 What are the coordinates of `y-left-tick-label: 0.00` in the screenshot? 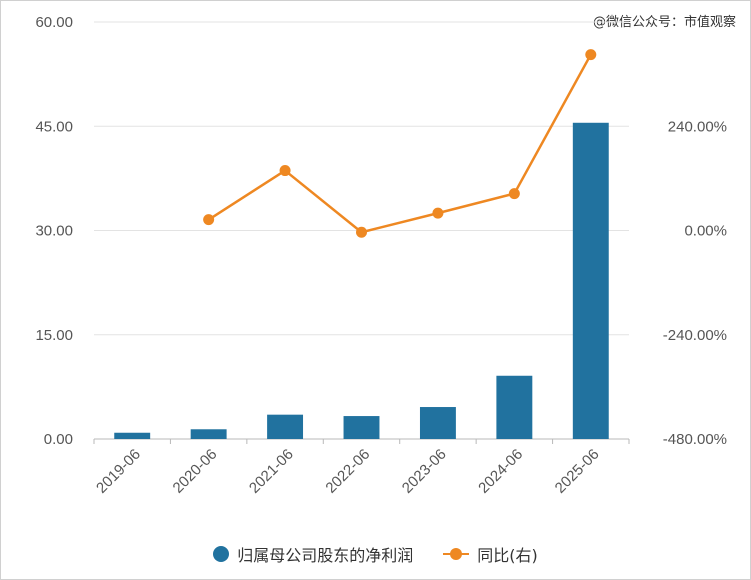 It's located at (58, 439).